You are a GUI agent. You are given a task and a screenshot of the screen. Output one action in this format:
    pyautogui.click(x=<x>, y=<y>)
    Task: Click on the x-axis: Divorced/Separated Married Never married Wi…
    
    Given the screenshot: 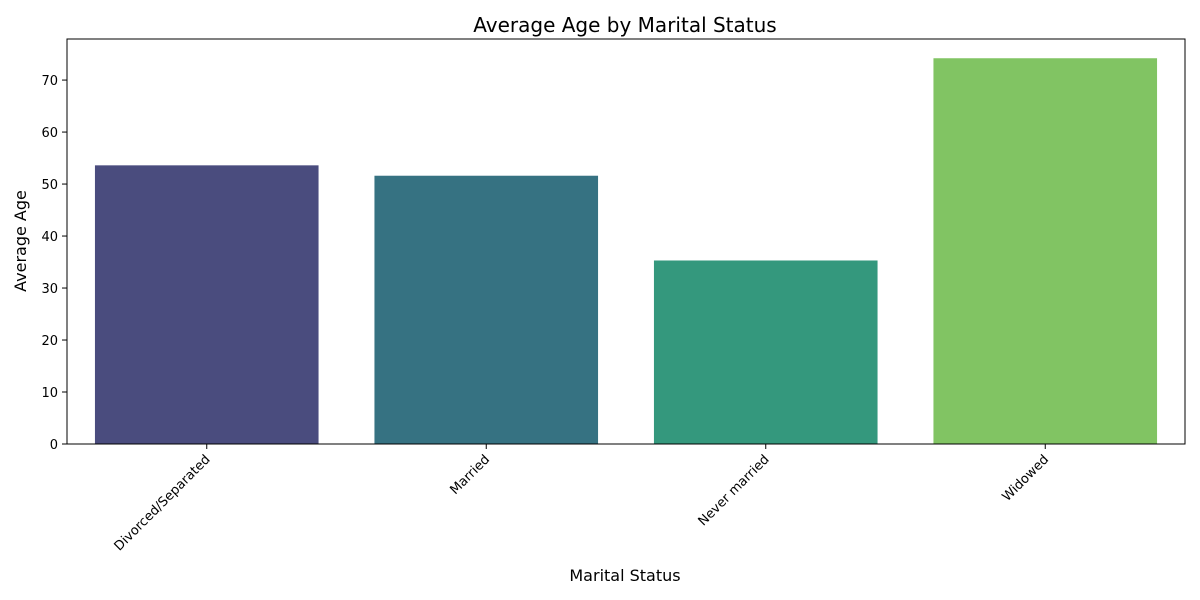 What is the action you would take?
    pyautogui.click(x=582, y=499)
    